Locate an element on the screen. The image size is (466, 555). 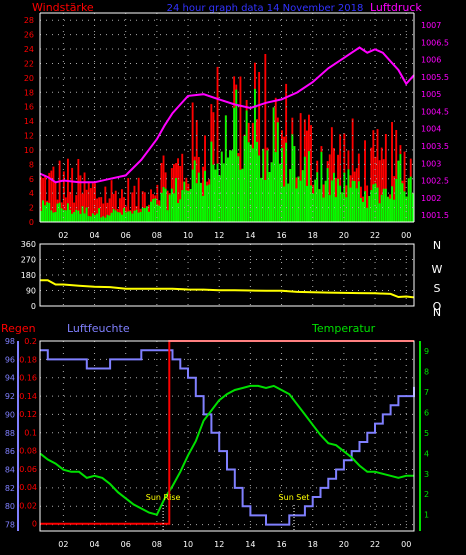
wind-tick-label: 28 is located at coordinates (29, 20).